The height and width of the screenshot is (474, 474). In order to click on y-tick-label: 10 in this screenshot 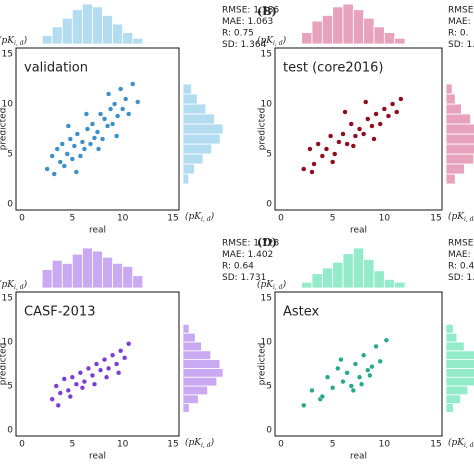, I will do `click(267, 105)`.